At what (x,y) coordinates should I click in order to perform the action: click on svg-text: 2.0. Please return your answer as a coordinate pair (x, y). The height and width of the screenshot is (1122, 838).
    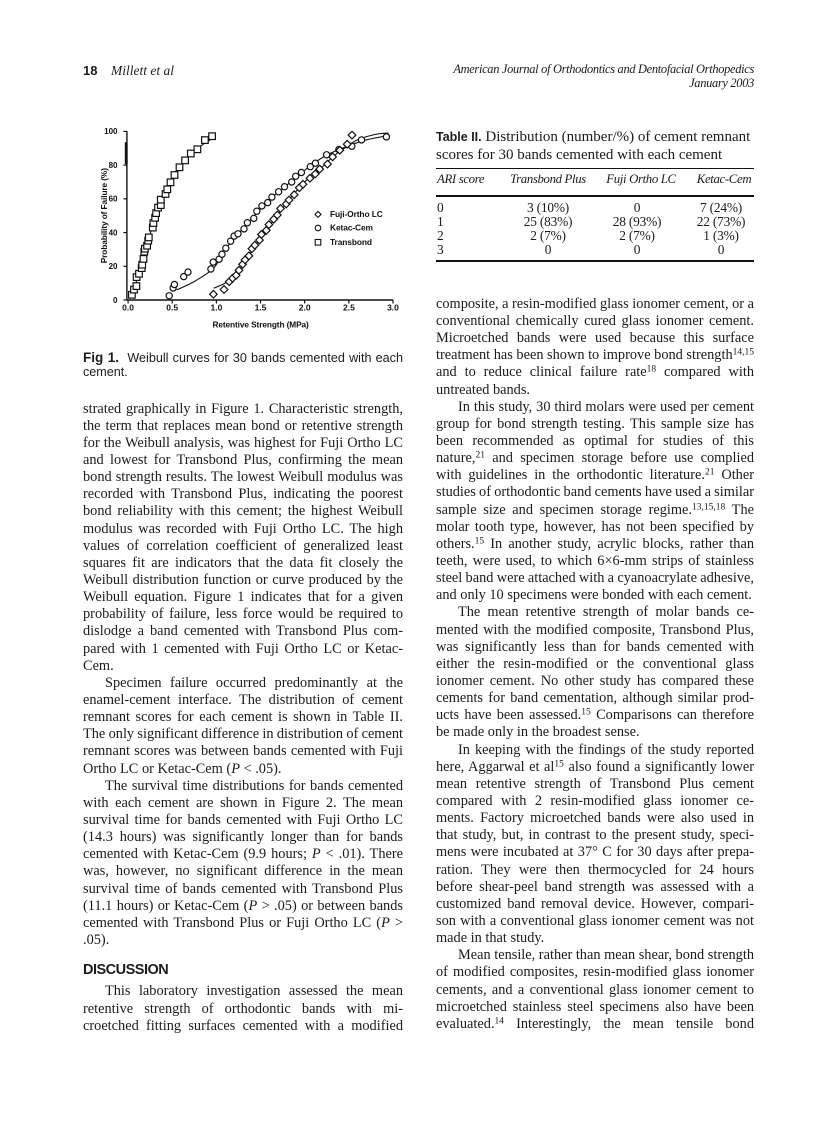
    Looking at the image, I should click on (305, 308).